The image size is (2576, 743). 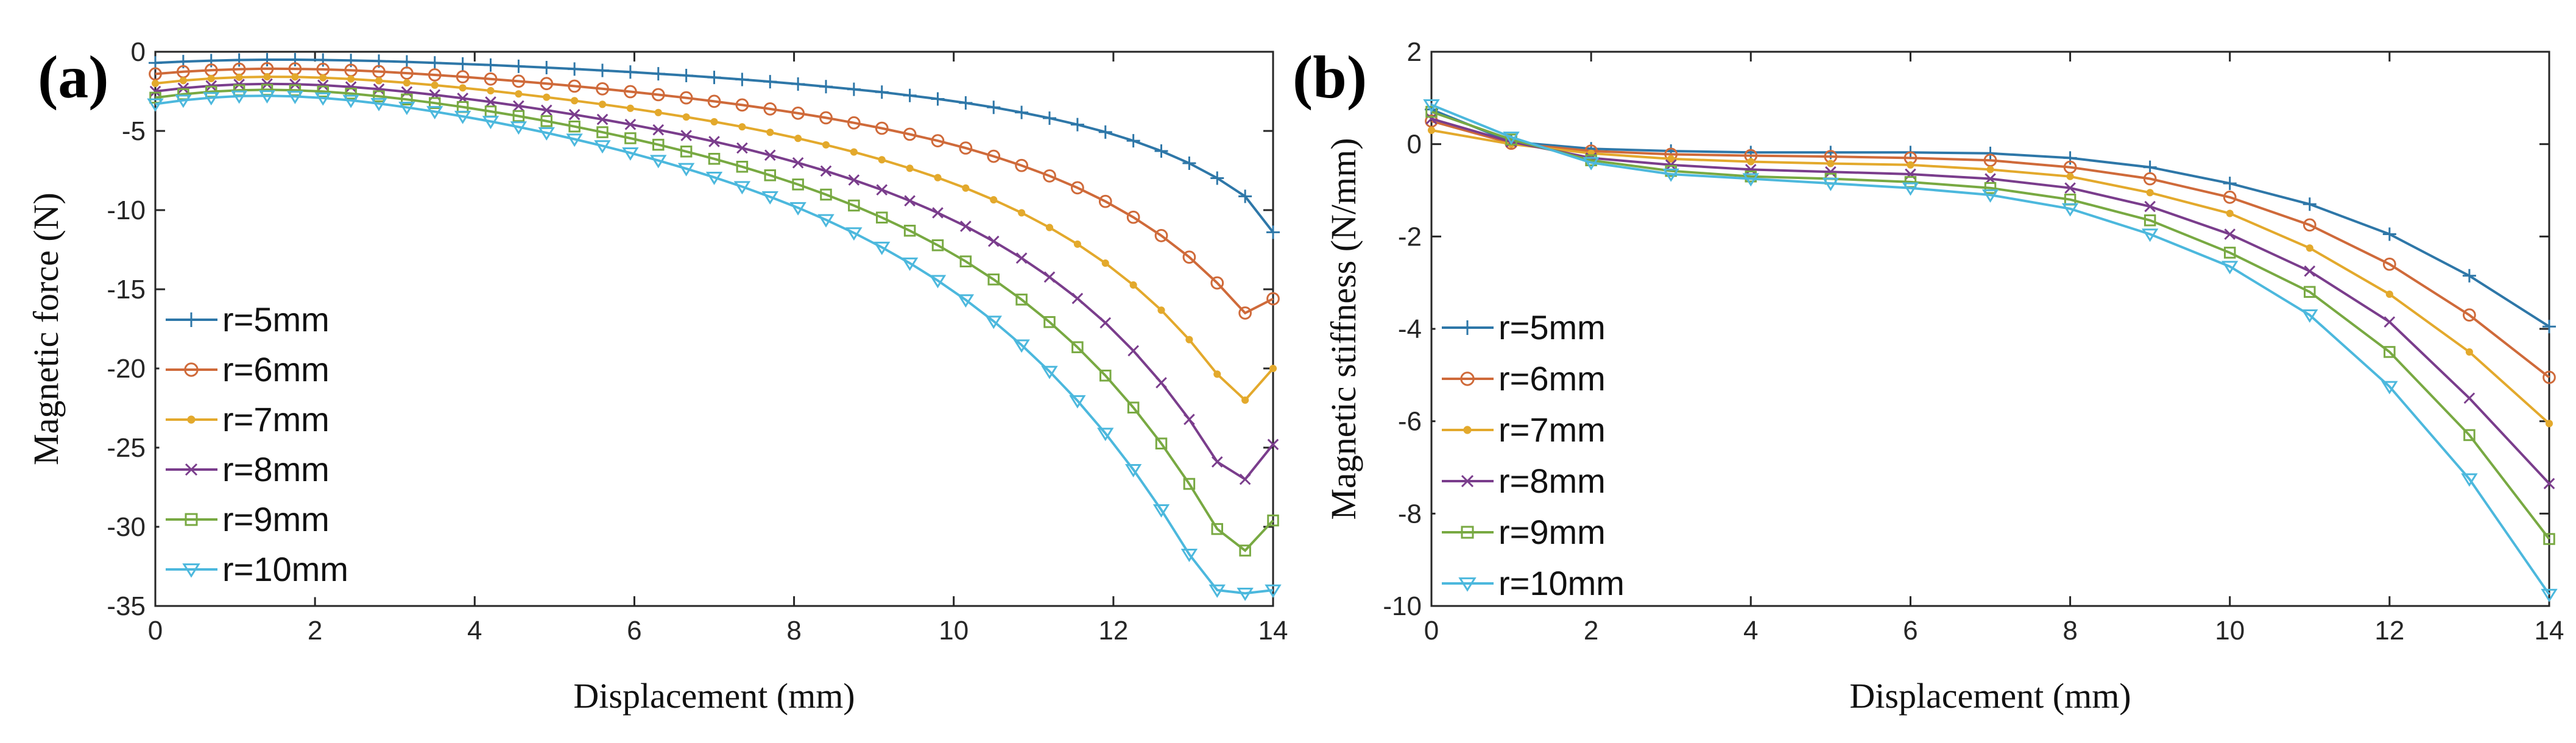 What do you see at coordinates (714, 696) in the screenshot?
I see `x-axis-label: Displacement (mm)` at bounding box center [714, 696].